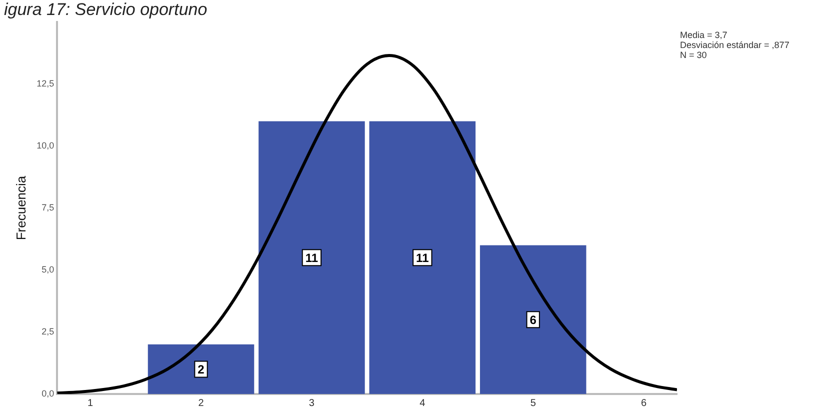 The height and width of the screenshot is (412, 827). Describe the element at coordinates (48, 207) in the screenshot. I see `y-tick-label: 7,5` at that location.